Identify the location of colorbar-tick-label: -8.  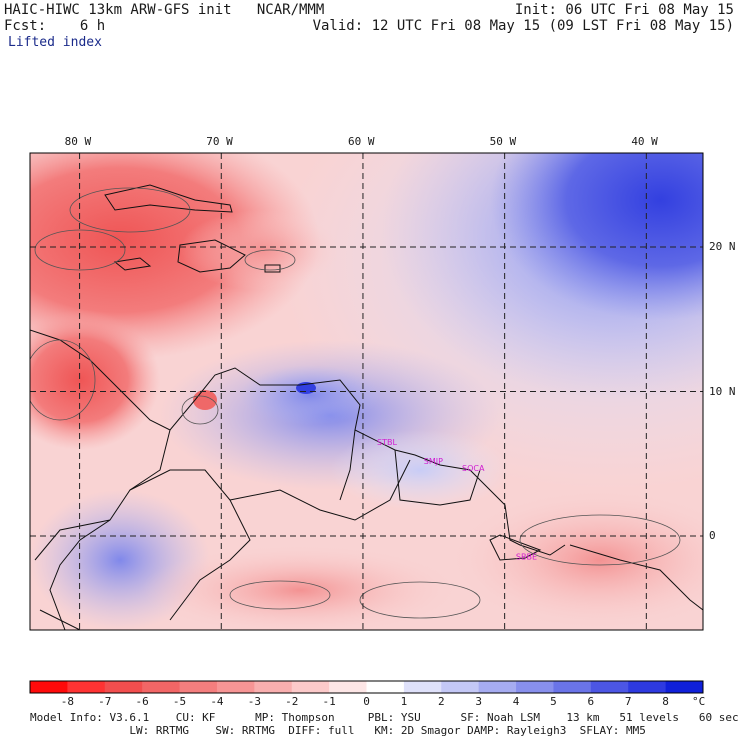
(67, 701).